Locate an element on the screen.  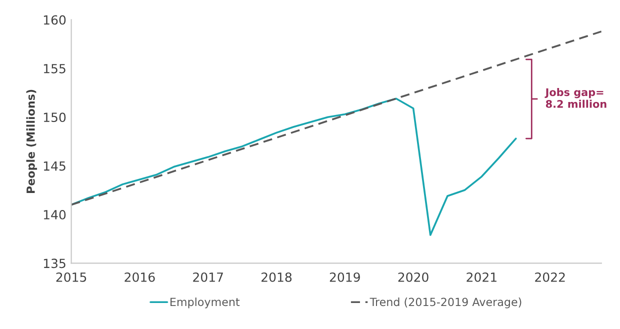
legend-label: Employment is located at coordinates (205, 303).